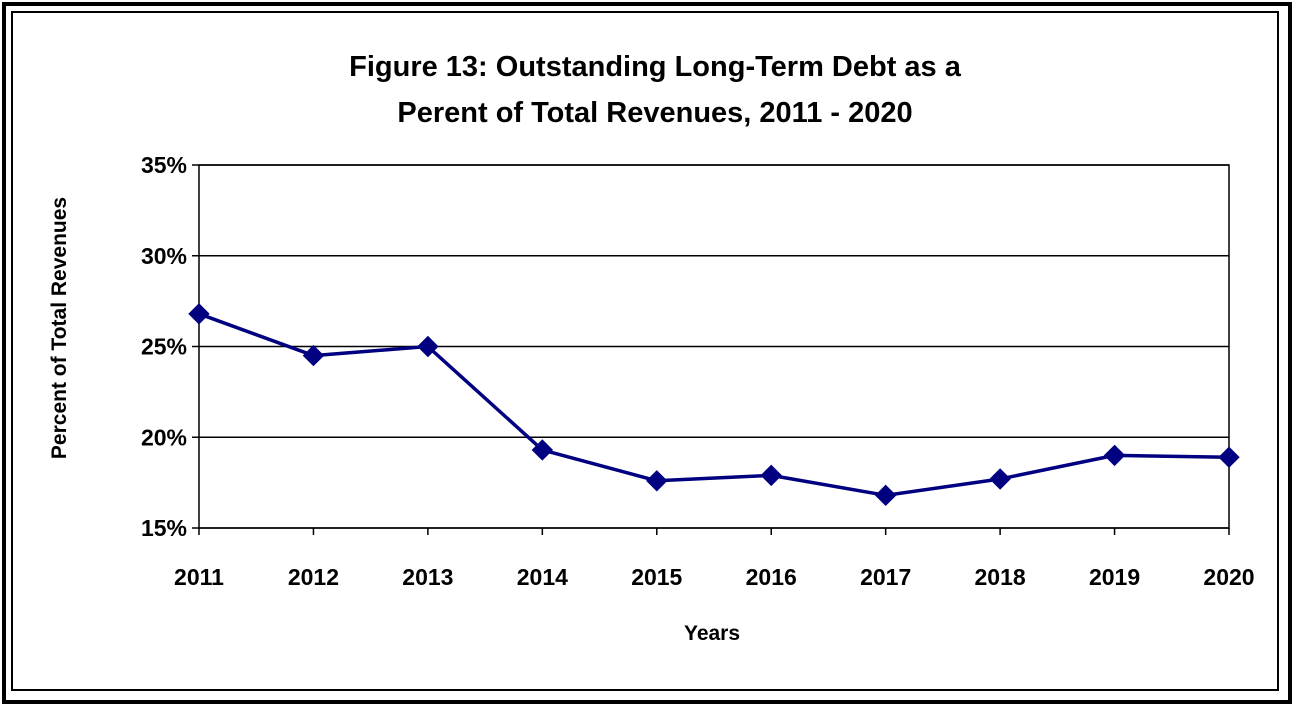 The width and height of the screenshot is (1294, 706). What do you see at coordinates (542, 577) in the screenshot?
I see `x-tick-label: 2014` at bounding box center [542, 577].